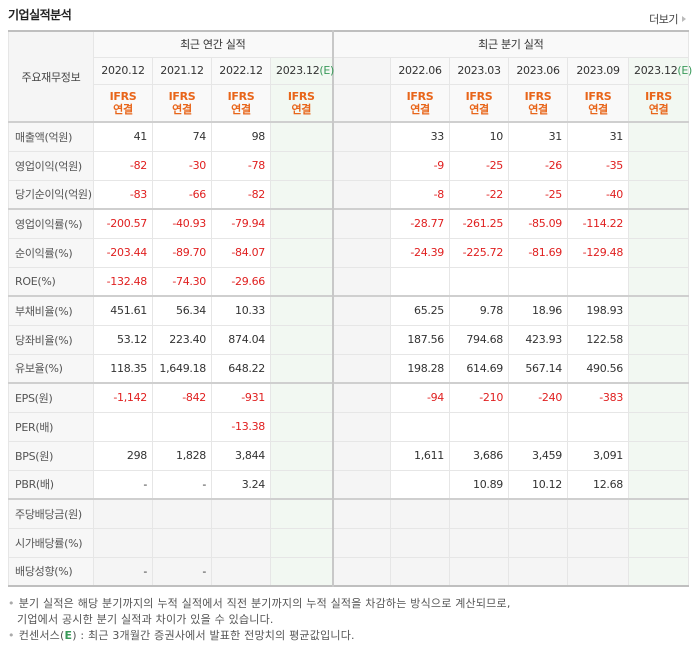  Describe the element at coordinates (182, 194) in the screenshot. I see `annual-value: -66` at that location.